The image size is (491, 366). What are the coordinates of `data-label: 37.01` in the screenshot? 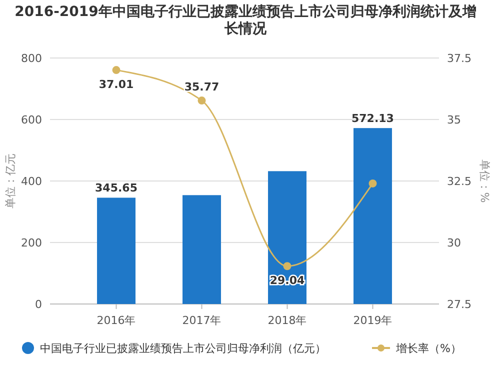 It's located at (116, 85).